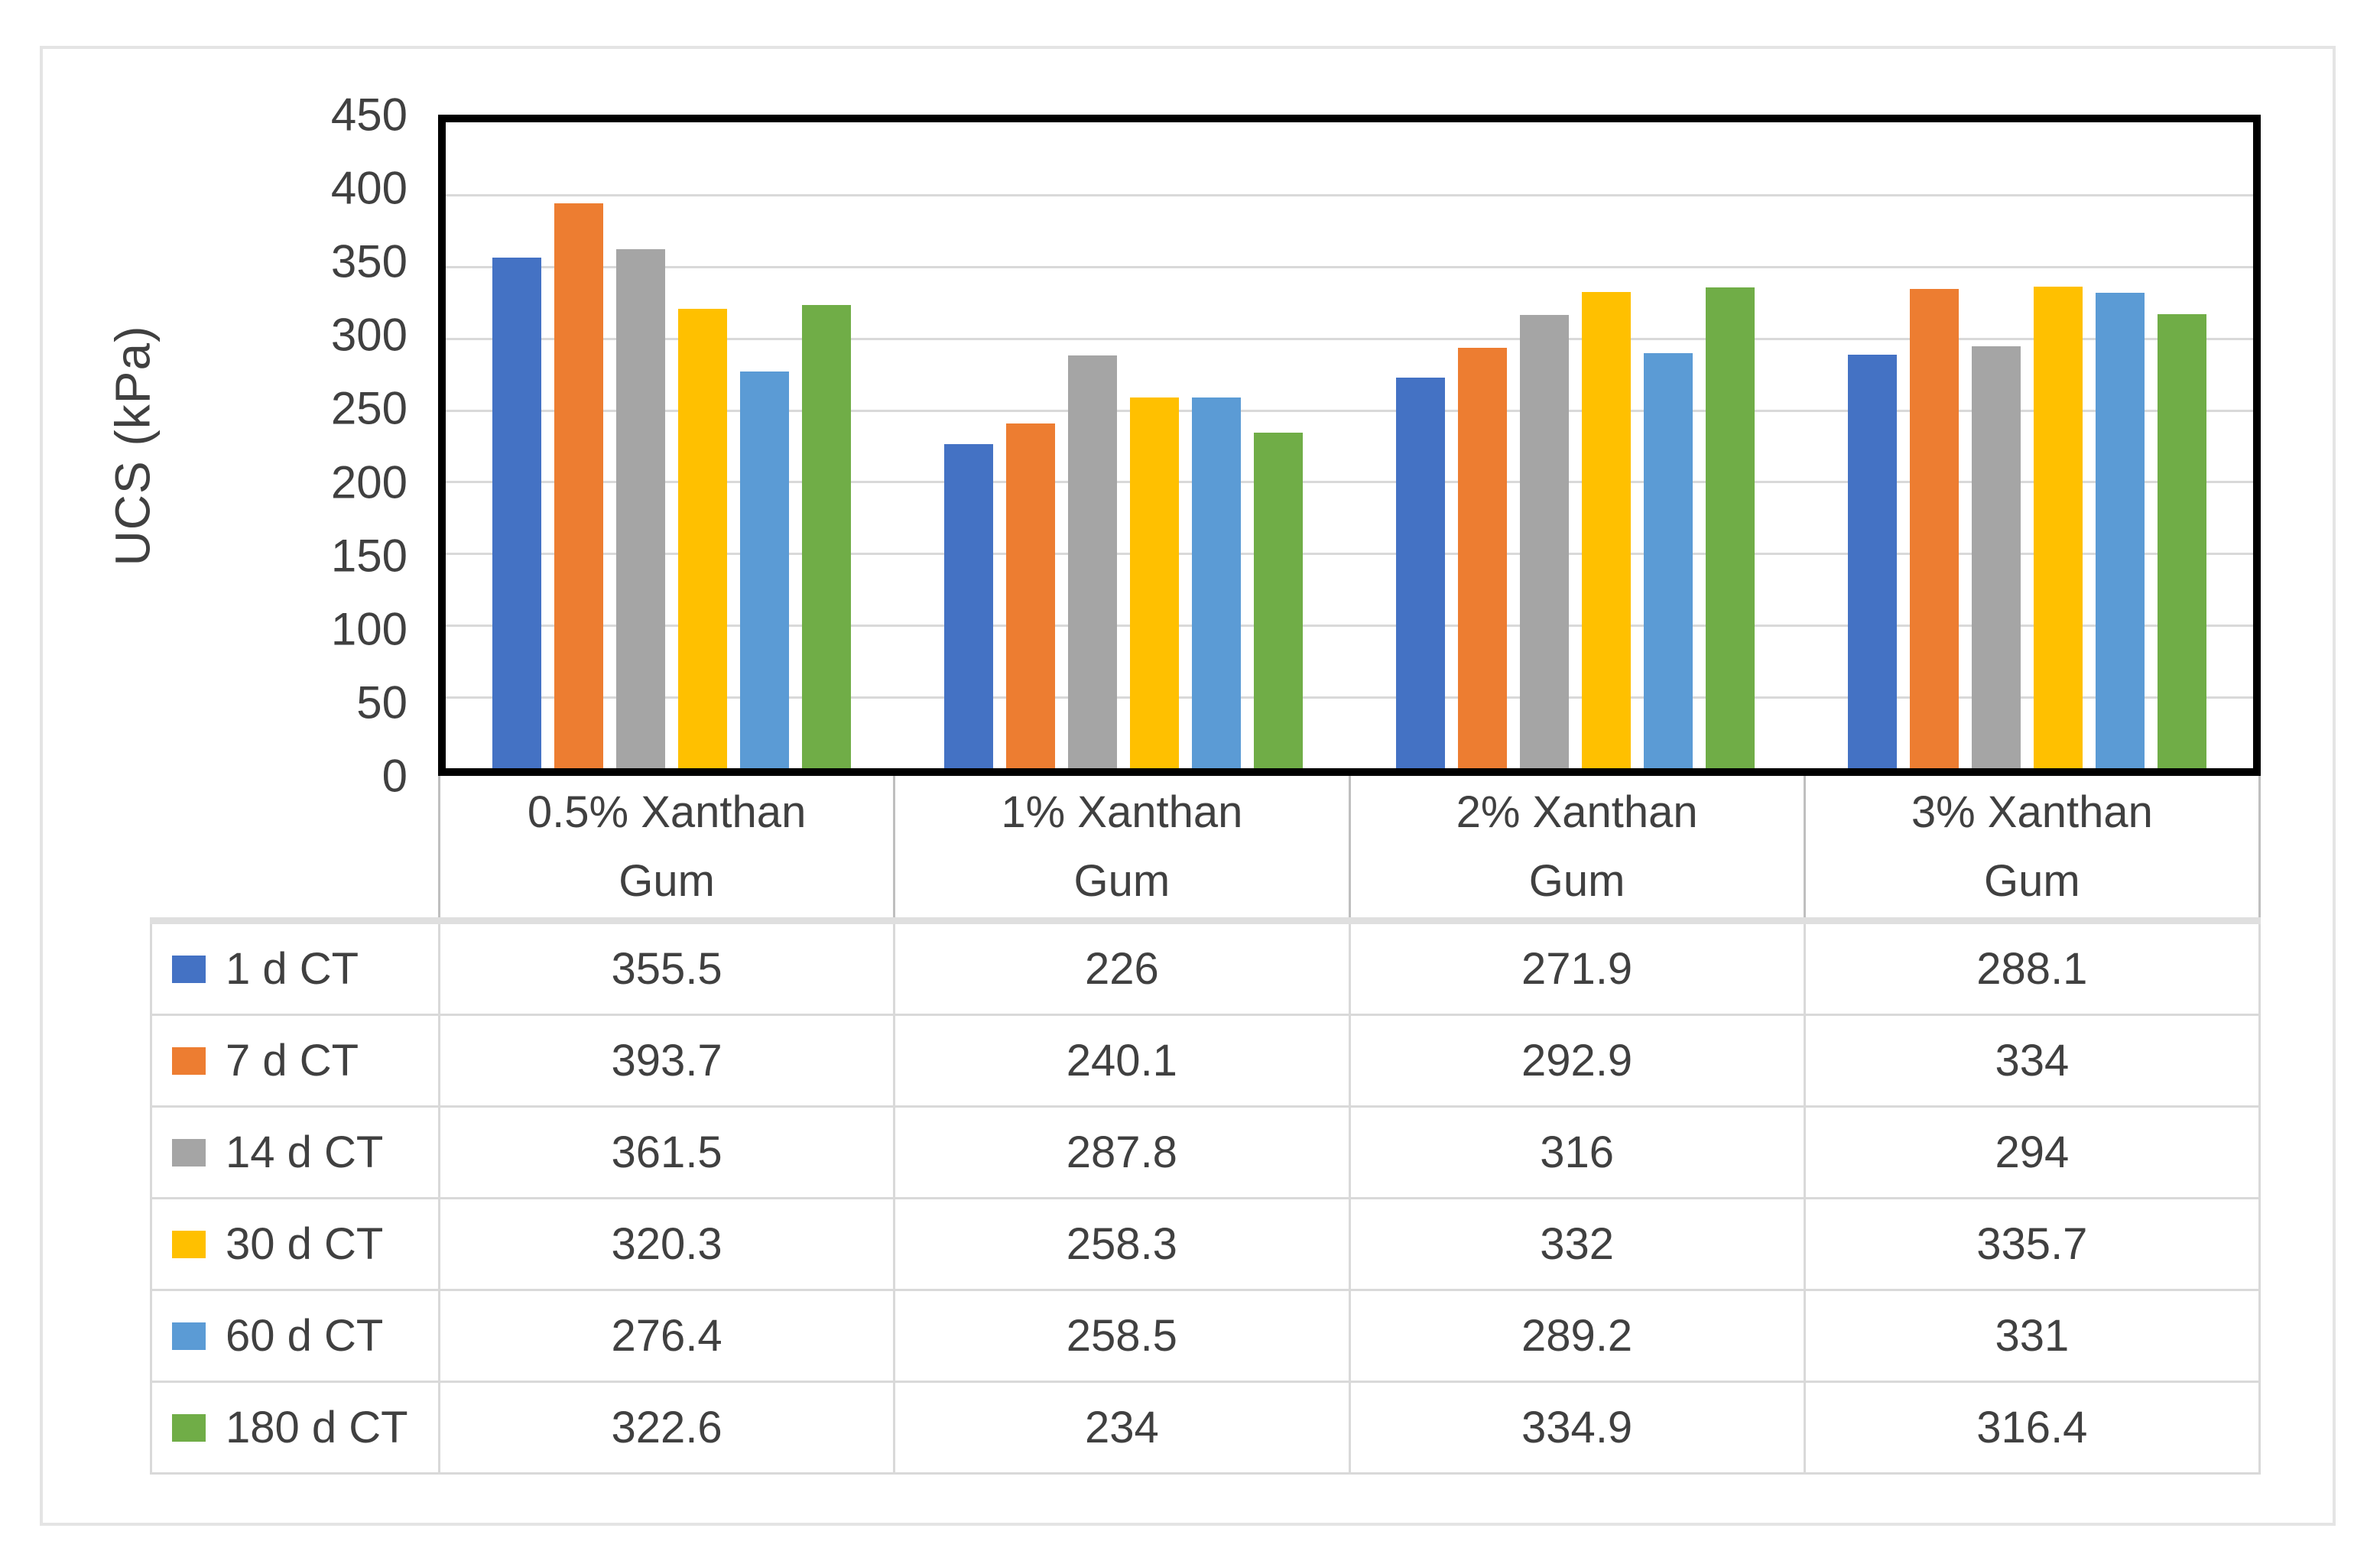 This screenshot has height=1551, width=2380. I want to click on value-cell: 271.9, so click(1576, 970).